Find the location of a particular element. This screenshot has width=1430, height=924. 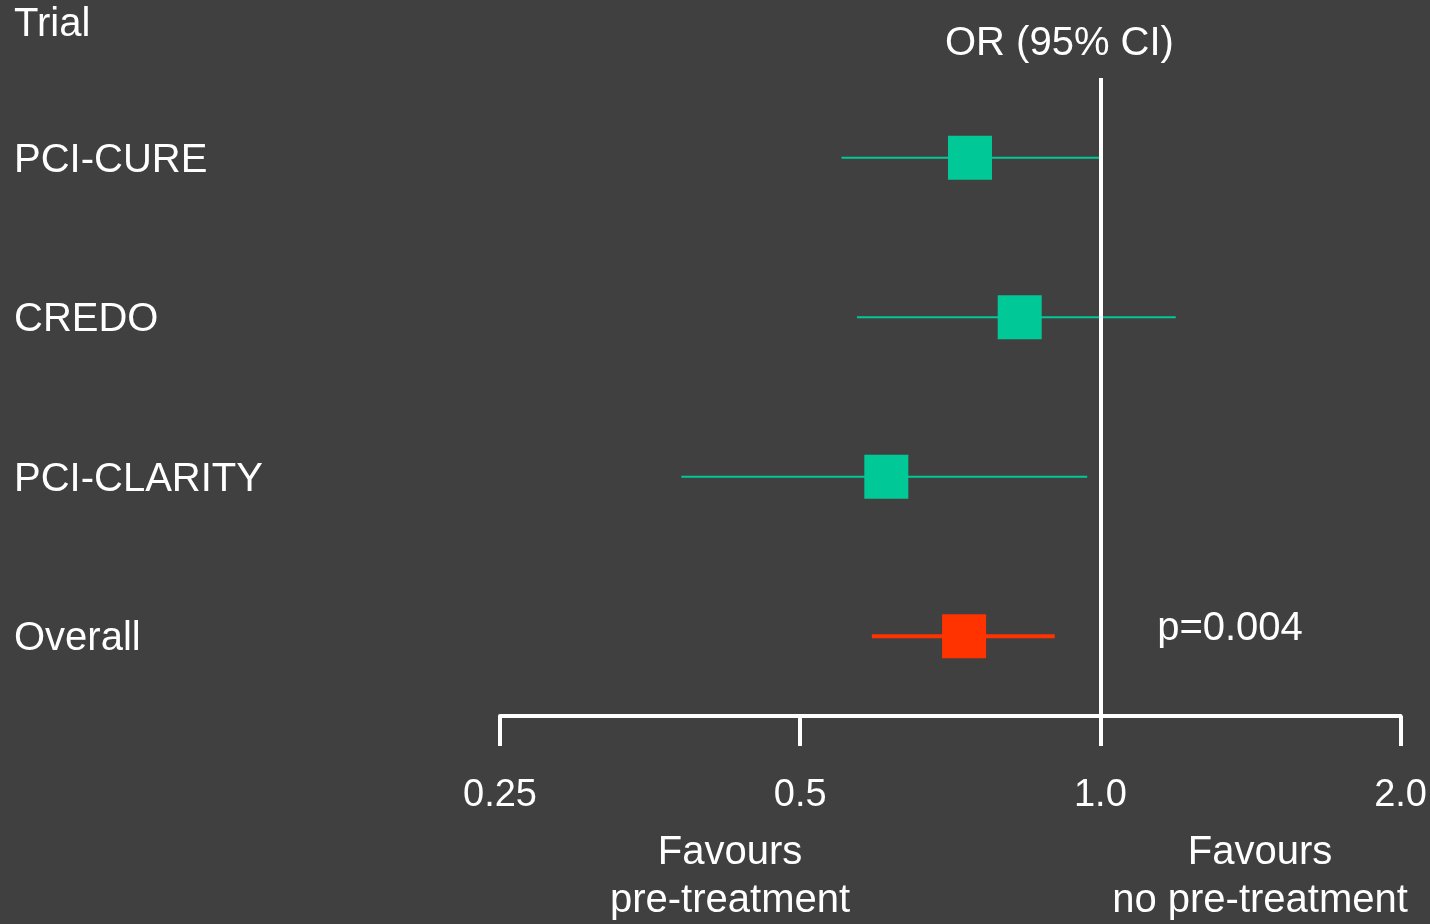

text: Favours no pre-treatment is located at coordinates (1260, 874).